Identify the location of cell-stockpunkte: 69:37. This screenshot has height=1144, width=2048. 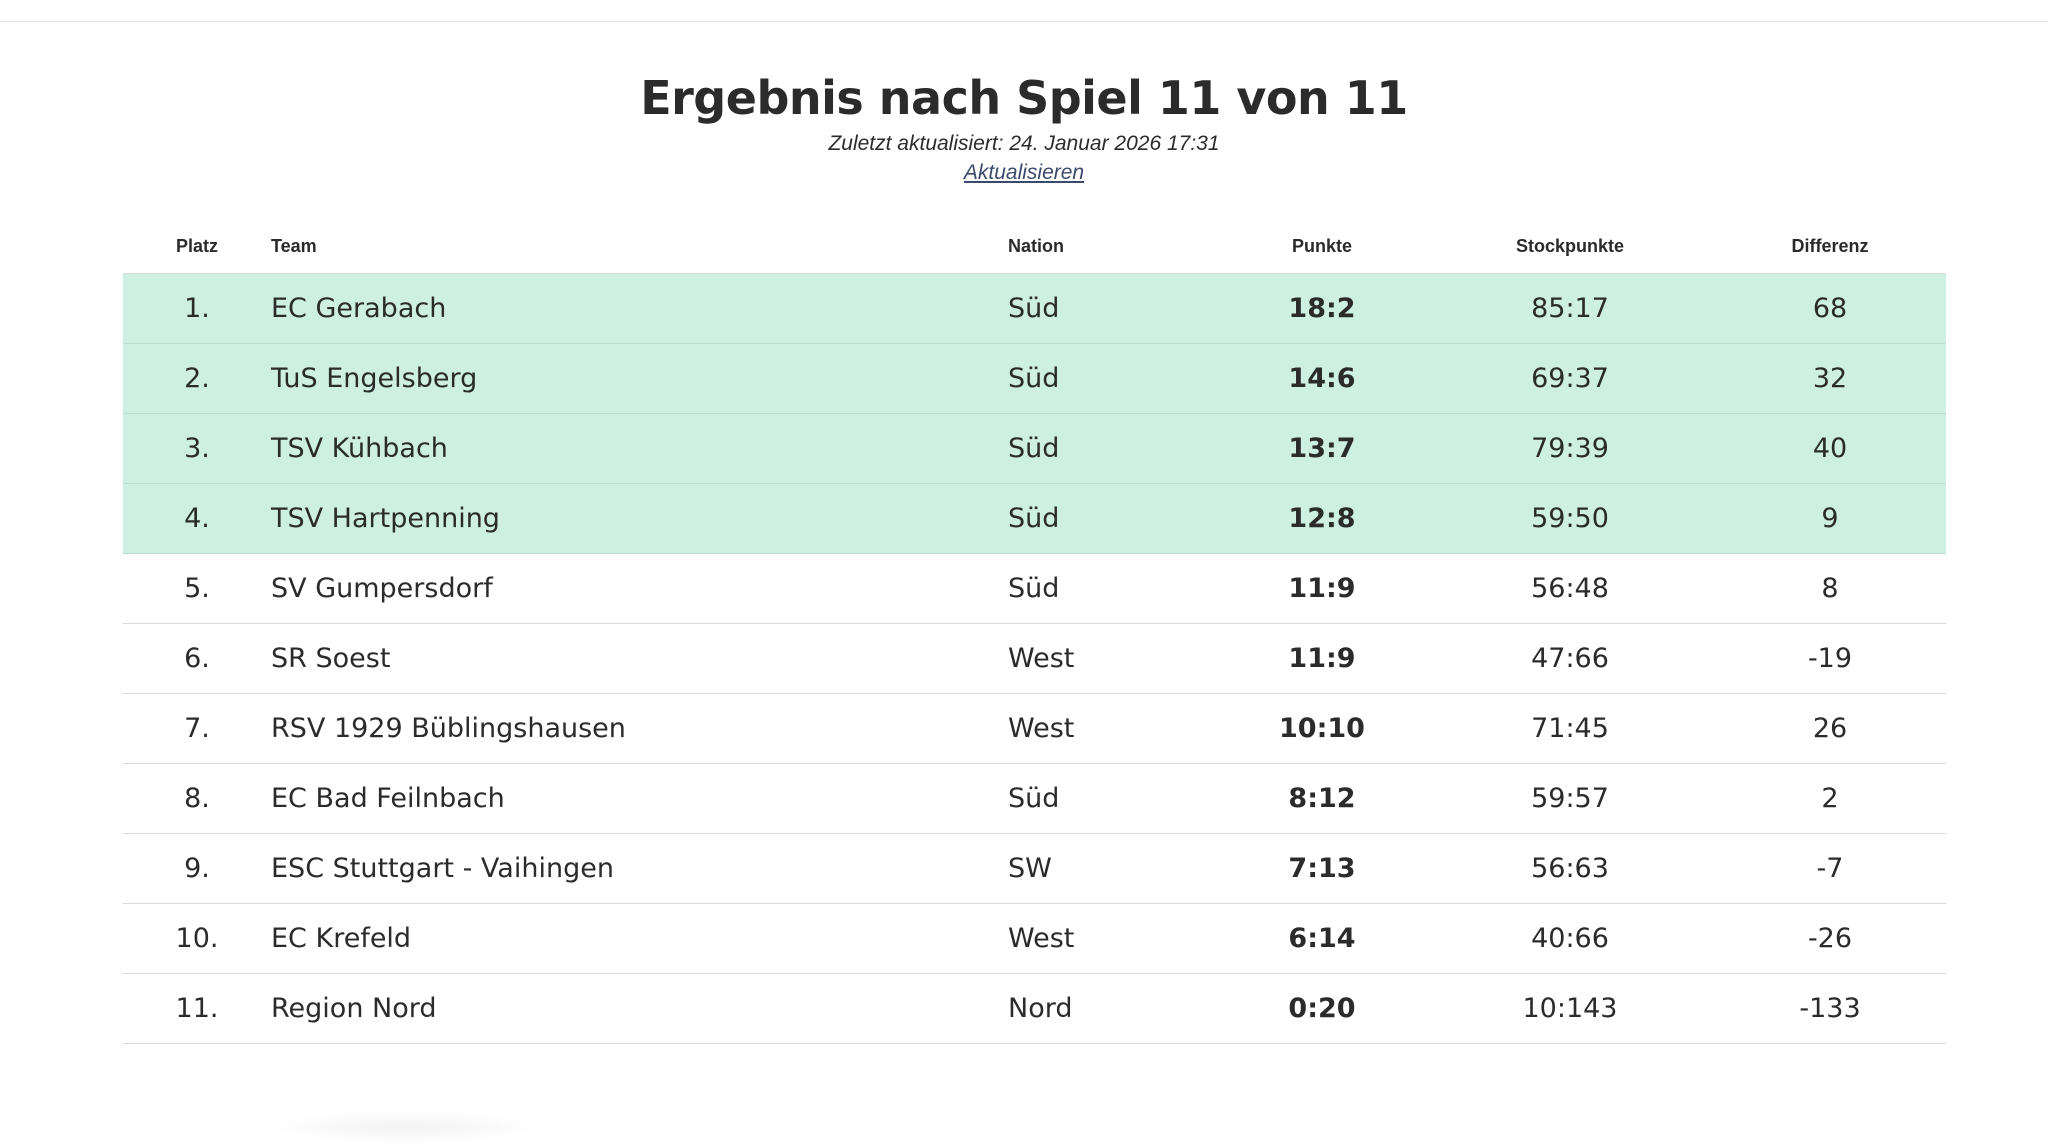
(1570, 378).